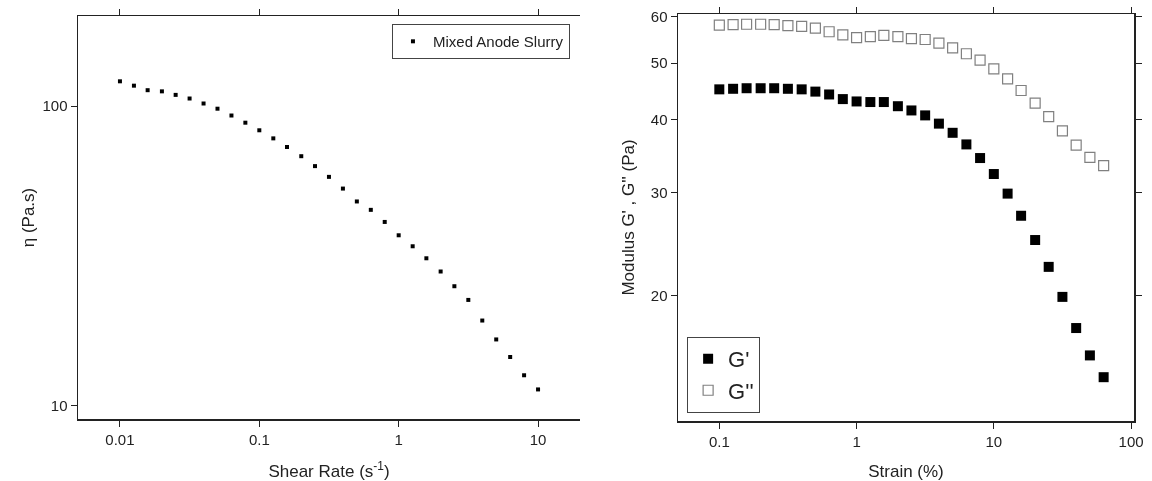 This screenshot has width=1152, height=481. What do you see at coordinates (659, 193) in the screenshot?
I see `y-tick-label: 30` at bounding box center [659, 193].